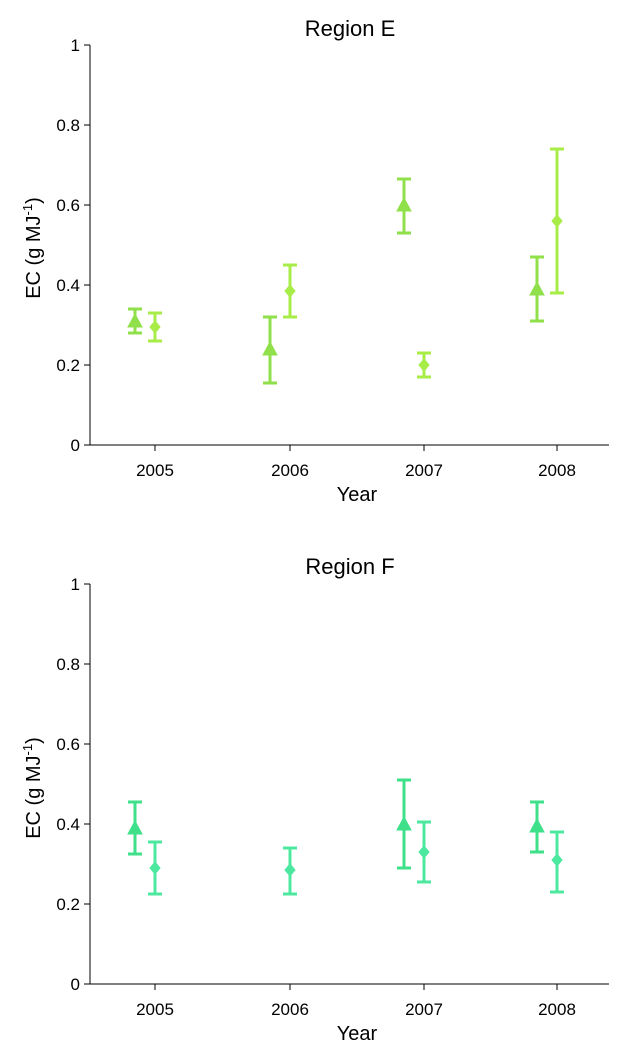  I want to click on chart-title: Region E, so click(350, 28).